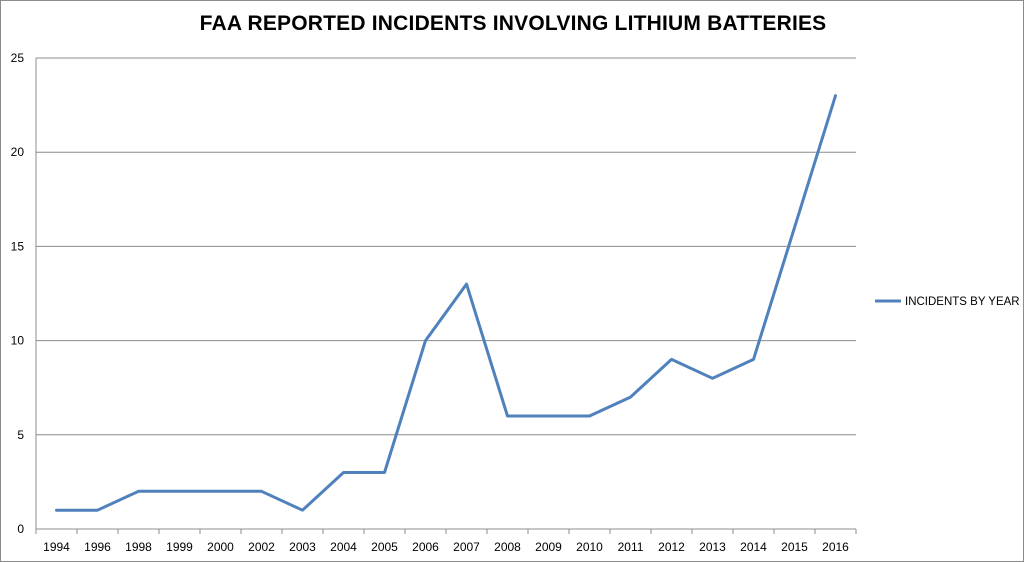 The width and height of the screenshot is (1024, 562). I want to click on data-point-2010, so click(590, 416).